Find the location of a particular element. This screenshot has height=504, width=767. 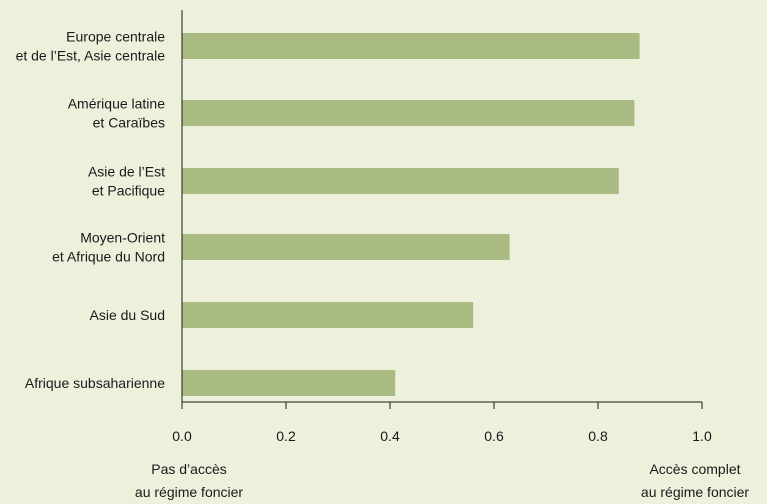

category-label-2: Asie de l’Est et Pacifique is located at coordinates (126, 181).